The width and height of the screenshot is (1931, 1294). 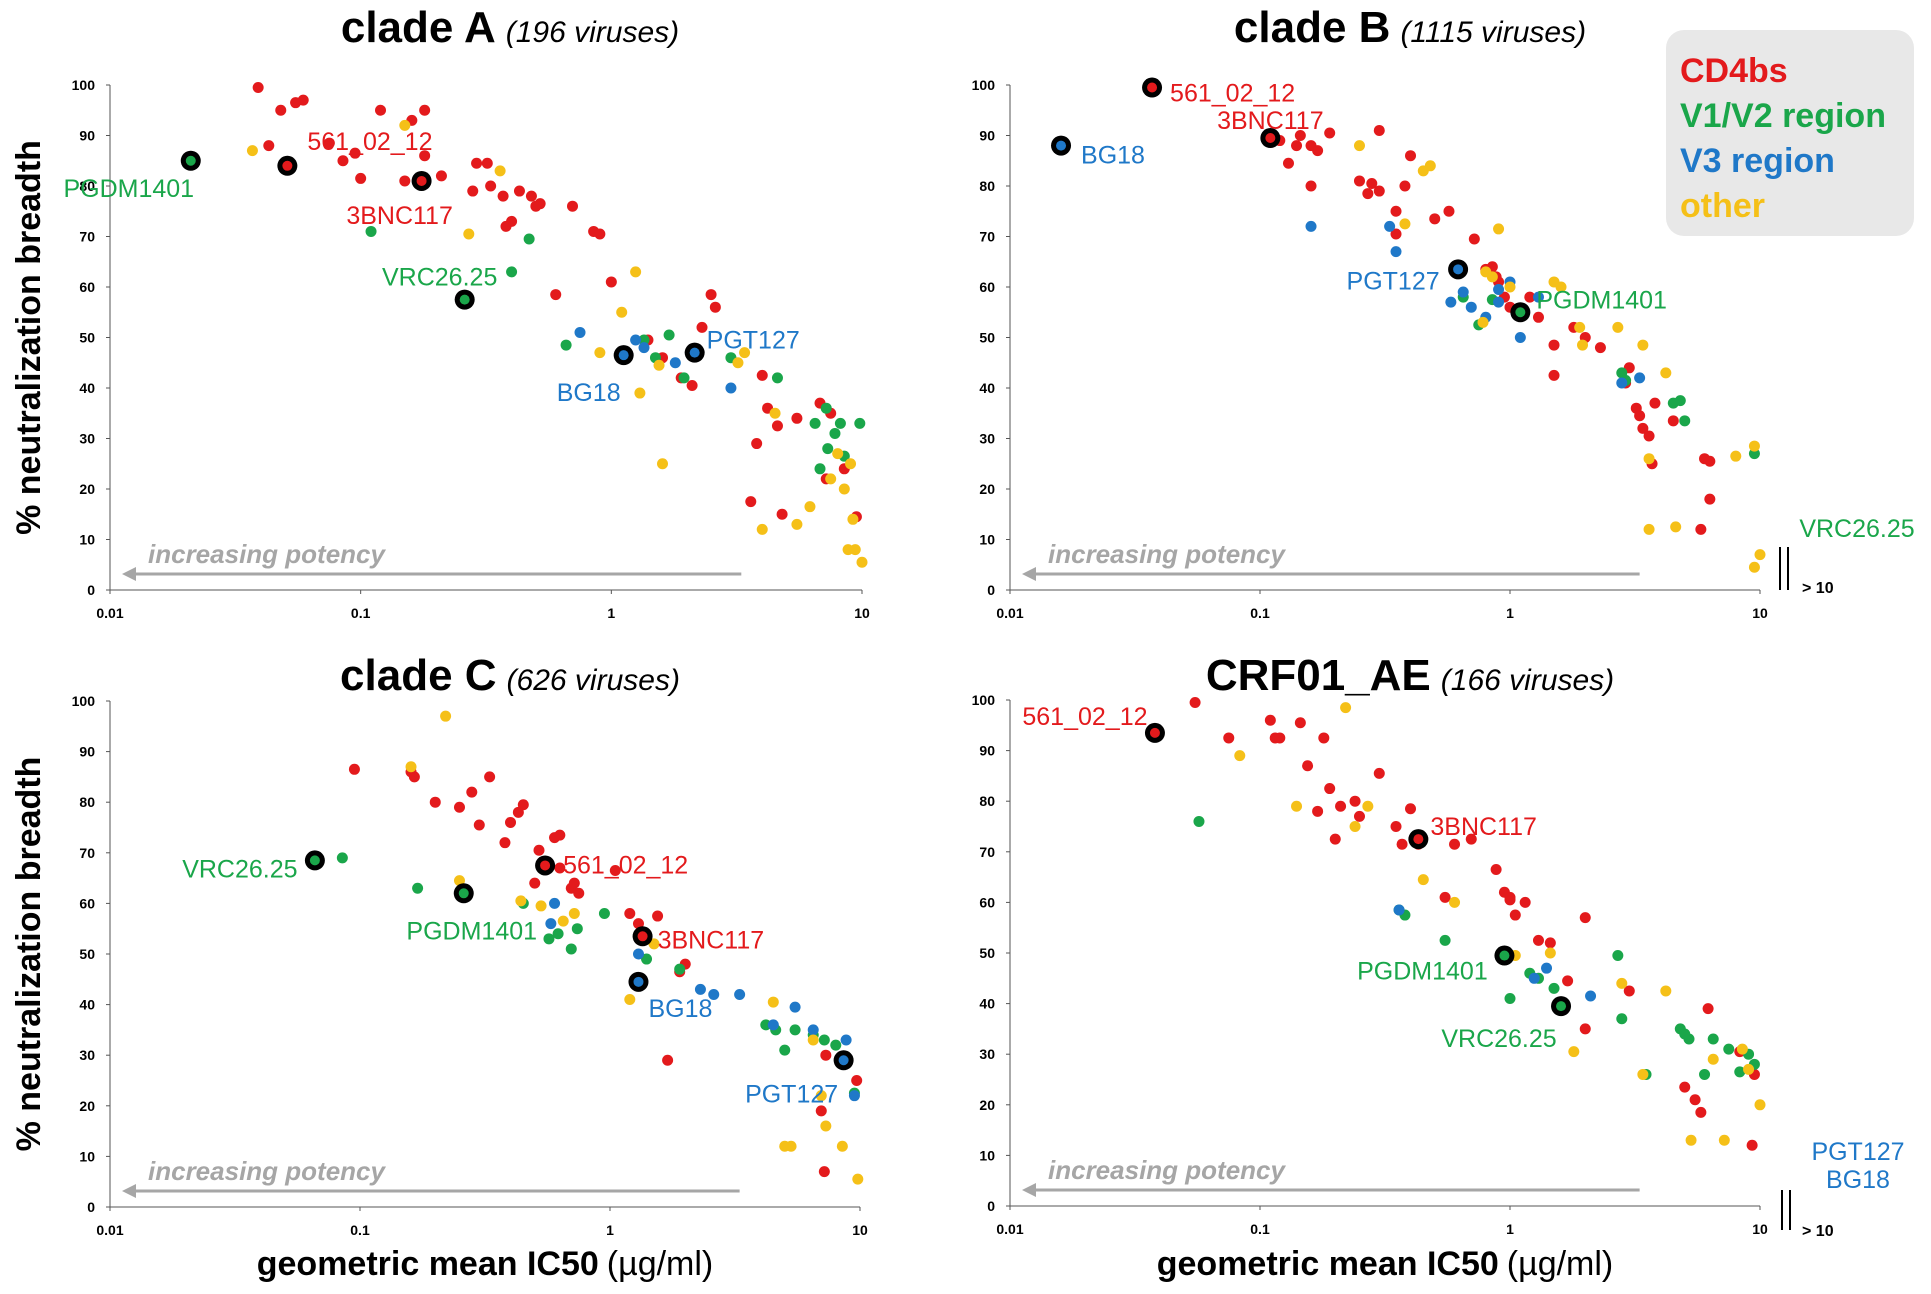 I want to click on legend-box, so click(x=1790, y=133).